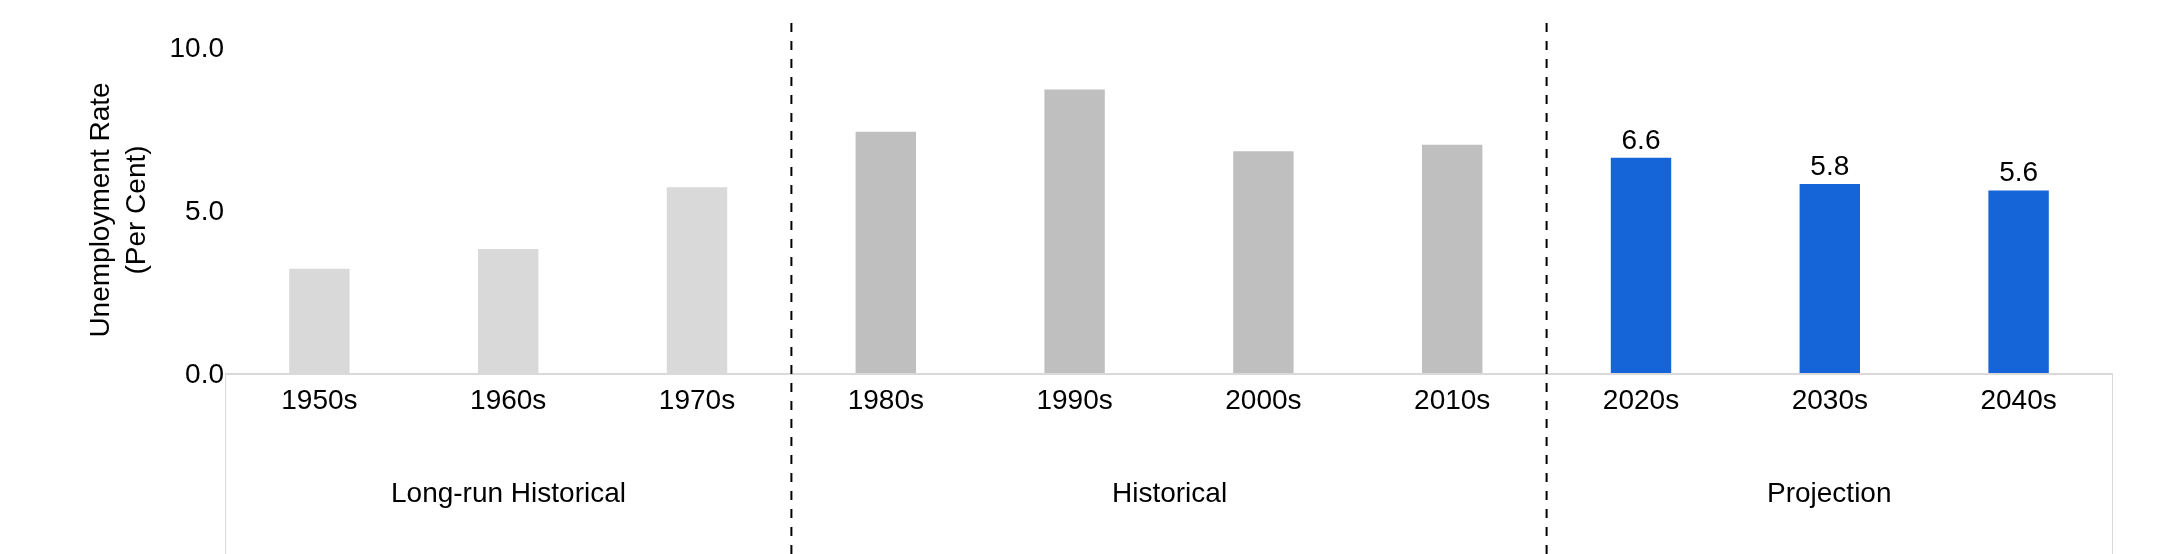 The width and height of the screenshot is (2159, 554). I want to click on x-tick-label: 1950s, so click(319, 399).